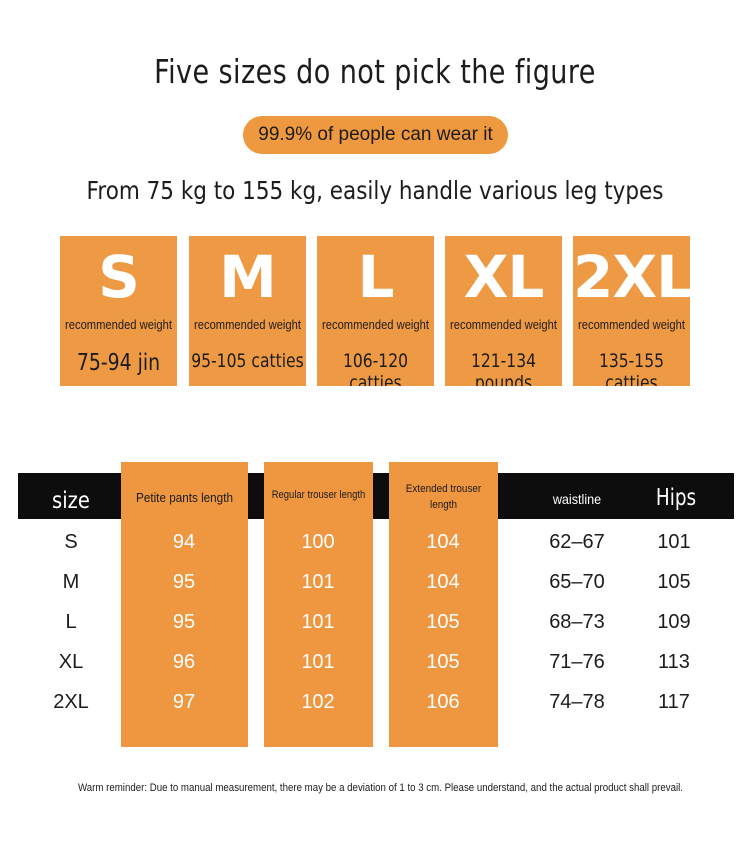  I want to click on size-card-letter: L, so click(376, 277).